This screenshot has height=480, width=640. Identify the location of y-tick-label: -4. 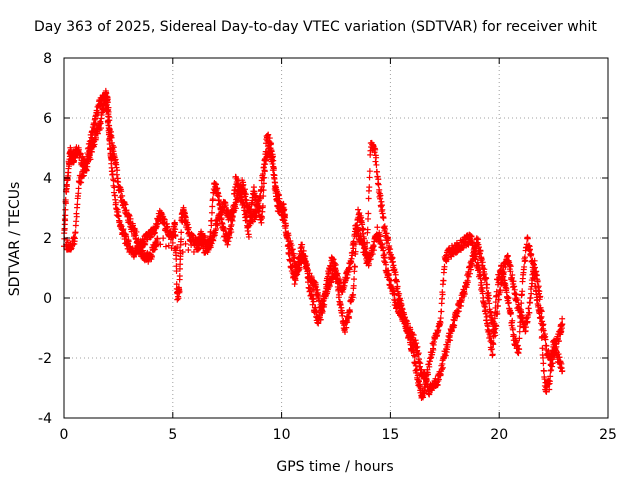
(45, 419).